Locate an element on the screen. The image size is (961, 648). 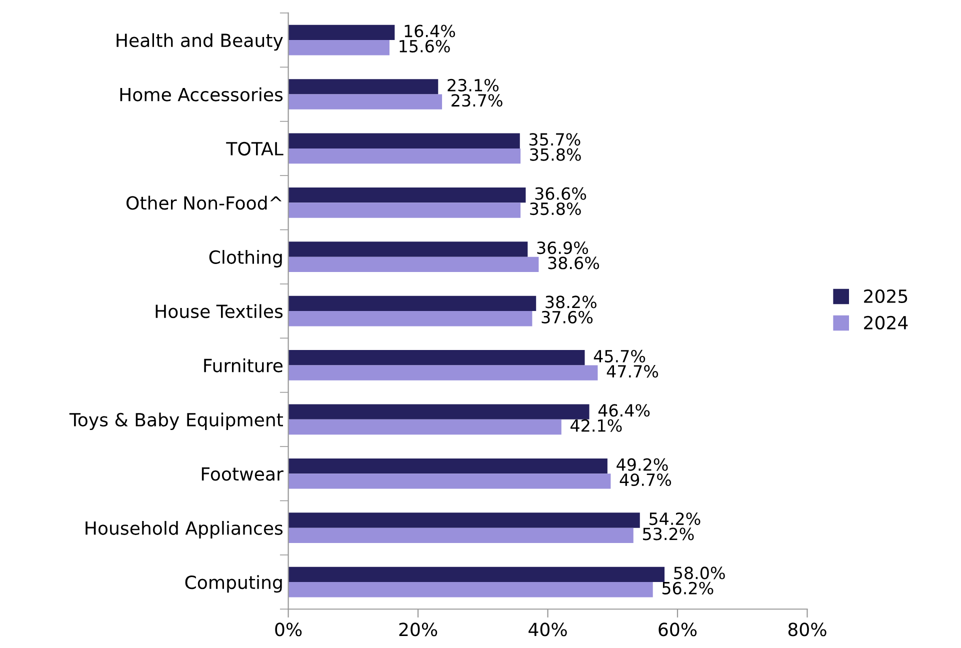
y-tick-label: Footwear is located at coordinates (243, 474).